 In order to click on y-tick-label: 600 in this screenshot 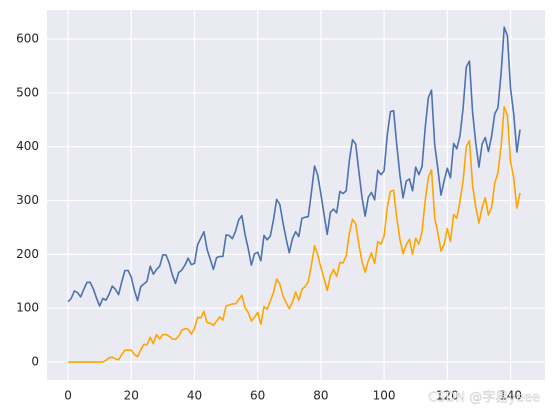, I will do `click(27, 39)`.